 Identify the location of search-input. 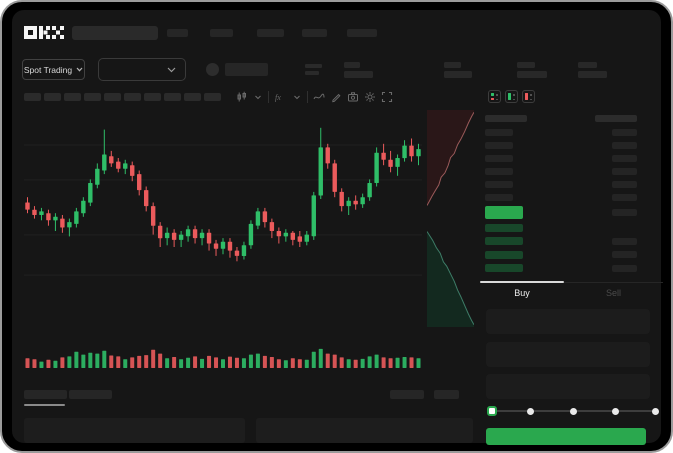
(115, 33).